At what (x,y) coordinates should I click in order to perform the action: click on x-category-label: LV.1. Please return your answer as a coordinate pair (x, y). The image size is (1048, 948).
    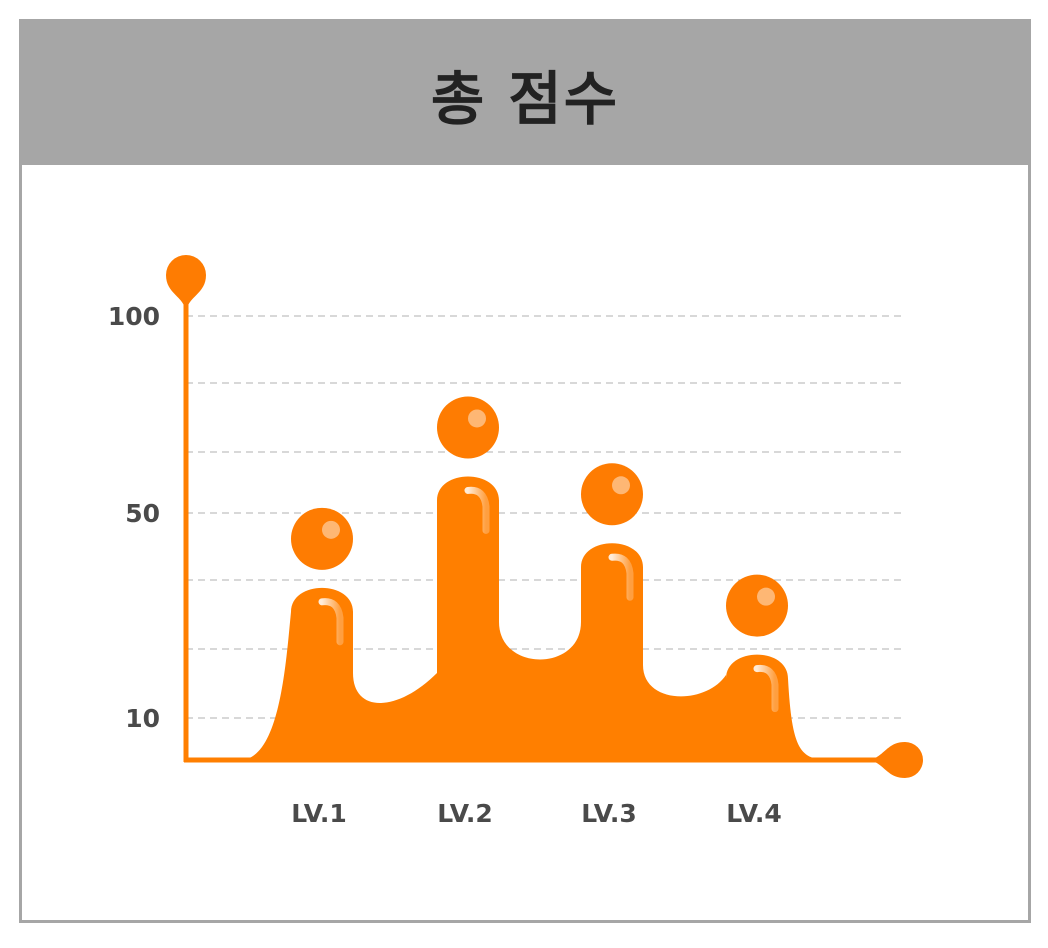
    Looking at the image, I should click on (319, 813).